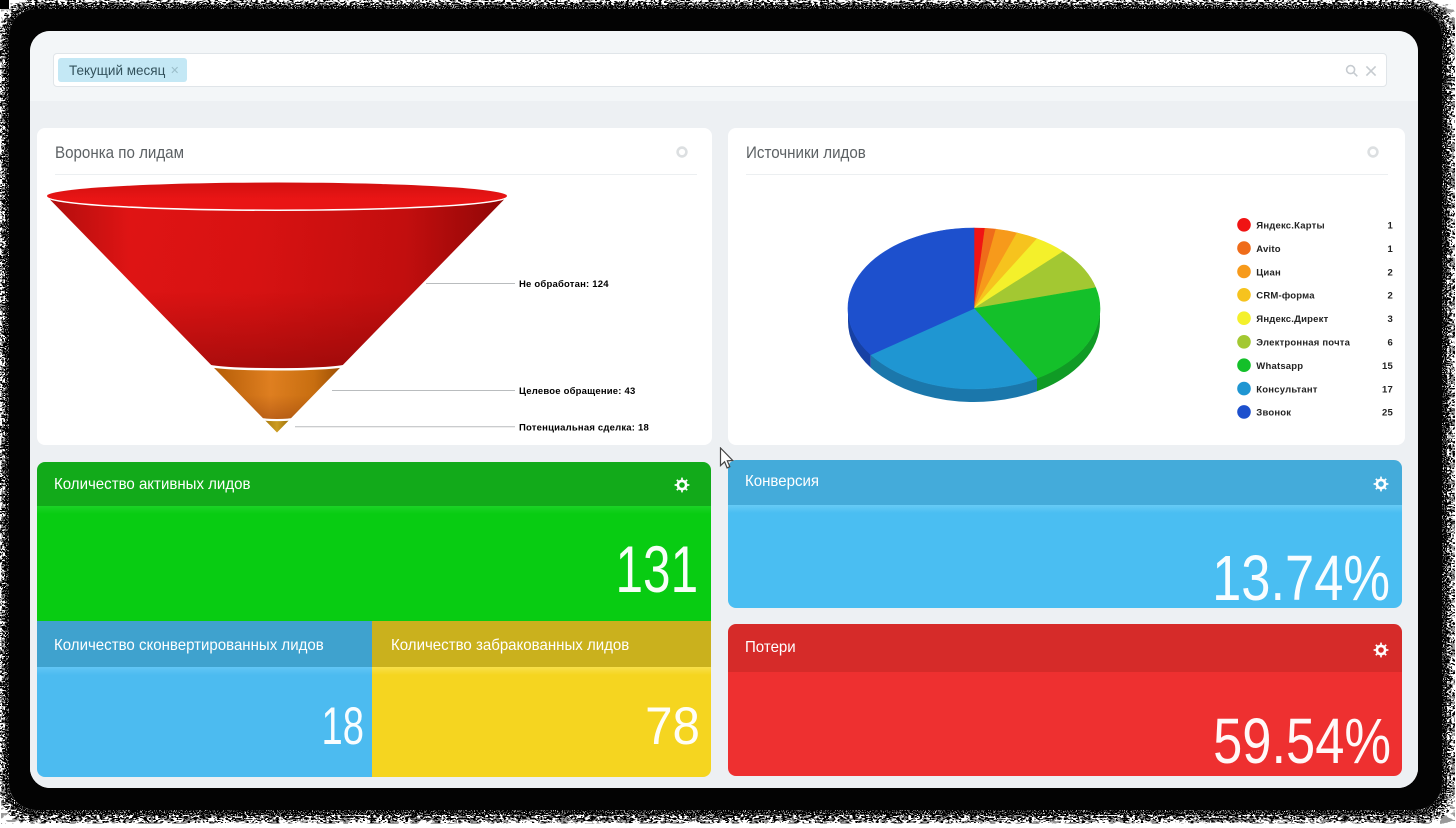  What do you see at coordinates (584, 427) in the screenshot?
I see `svg-text: Потенциальная сделка: 18` at bounding box center [584, 427].